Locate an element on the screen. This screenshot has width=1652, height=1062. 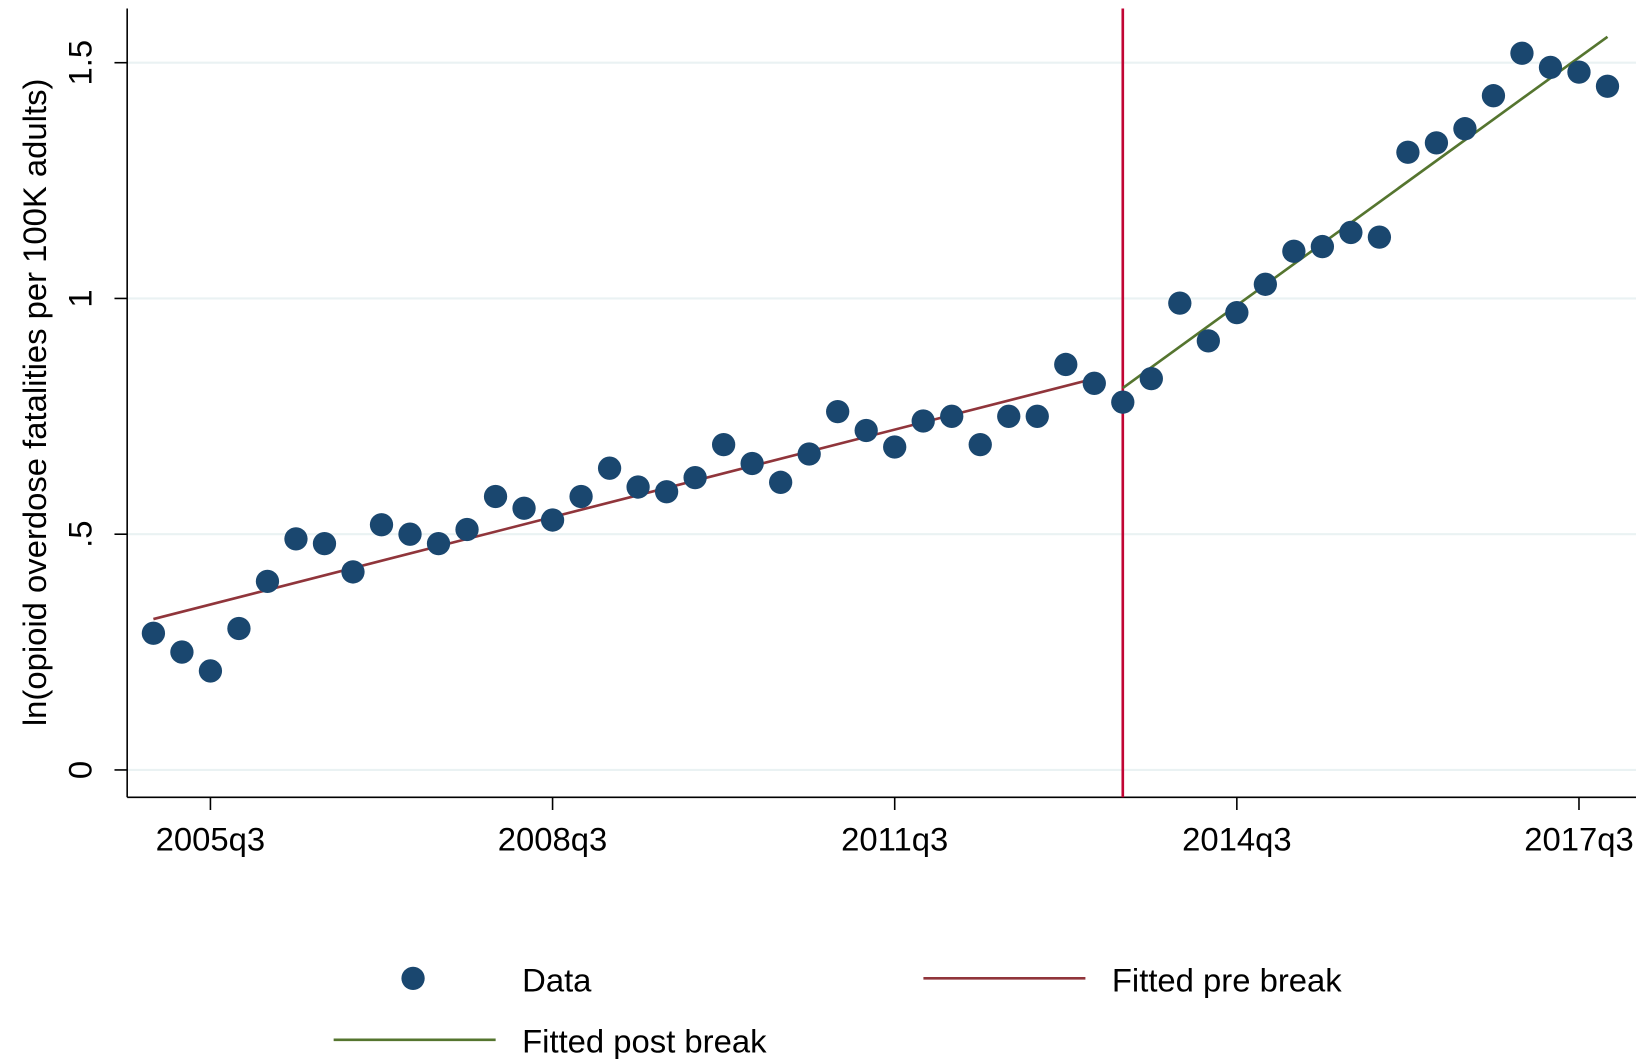
x-tick-label: 2017q3 is located at coordinates (1579, 838).